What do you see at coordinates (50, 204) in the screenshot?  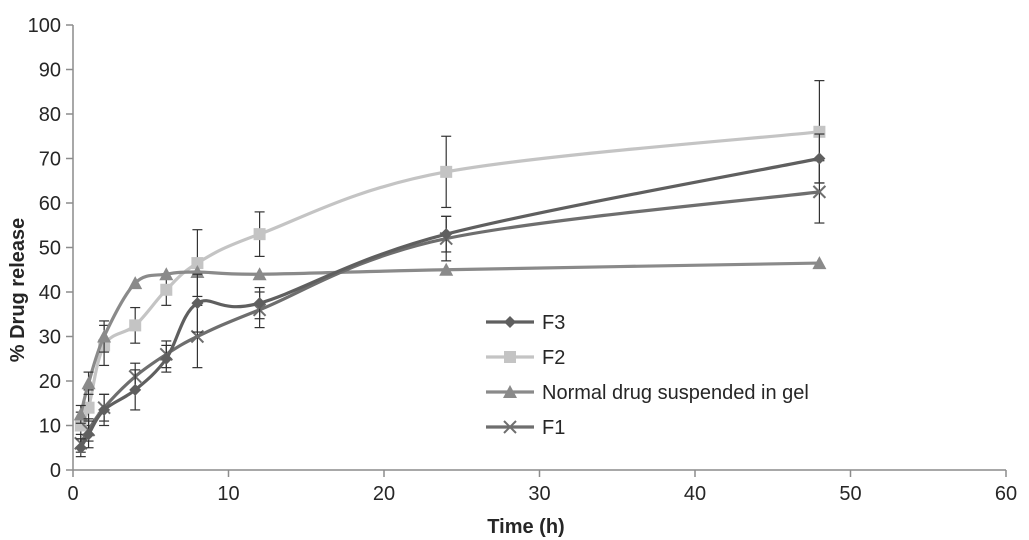 I see `y-tick-label: 60` at bounding box center [50, 204].